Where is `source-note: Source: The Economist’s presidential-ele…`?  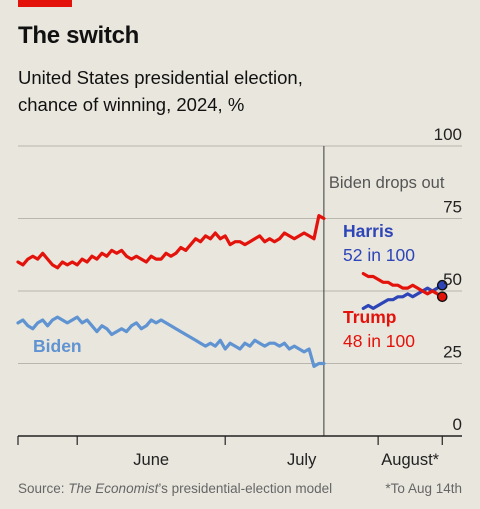
source-note: Source: The Economist’s presidential-ele… is located at coordinates (175, 488).